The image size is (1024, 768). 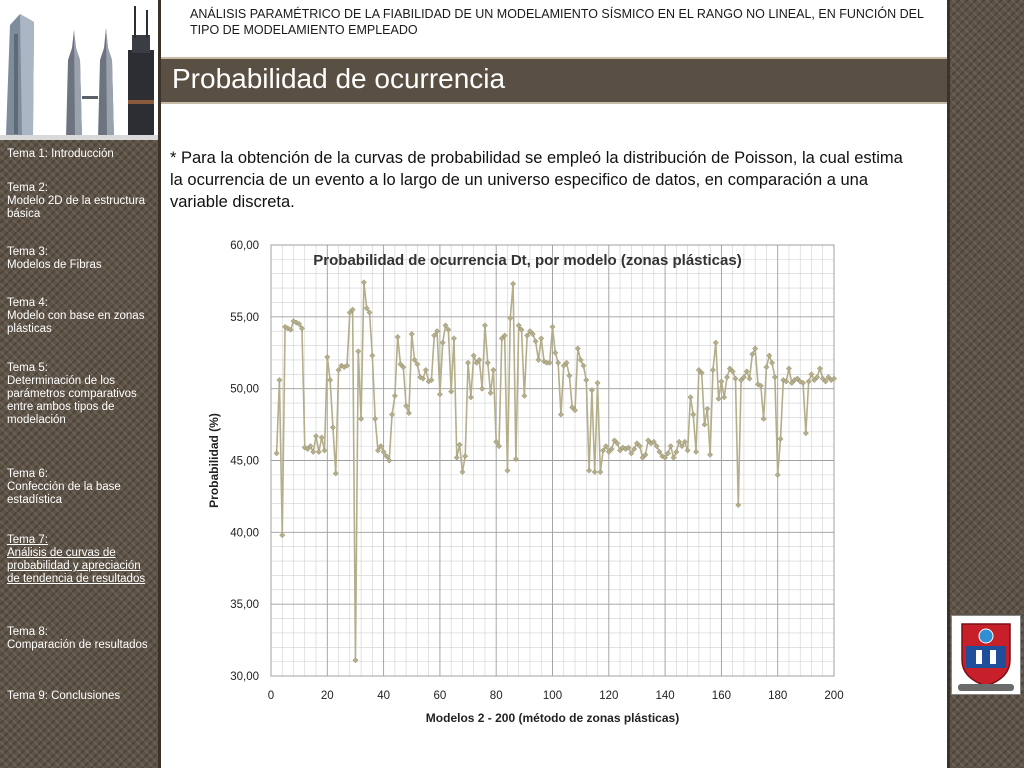 What do you see at coordinates (496, 696) in the screenshot?
I see `x-tick-label: 80` at bounding box center [496, 696].